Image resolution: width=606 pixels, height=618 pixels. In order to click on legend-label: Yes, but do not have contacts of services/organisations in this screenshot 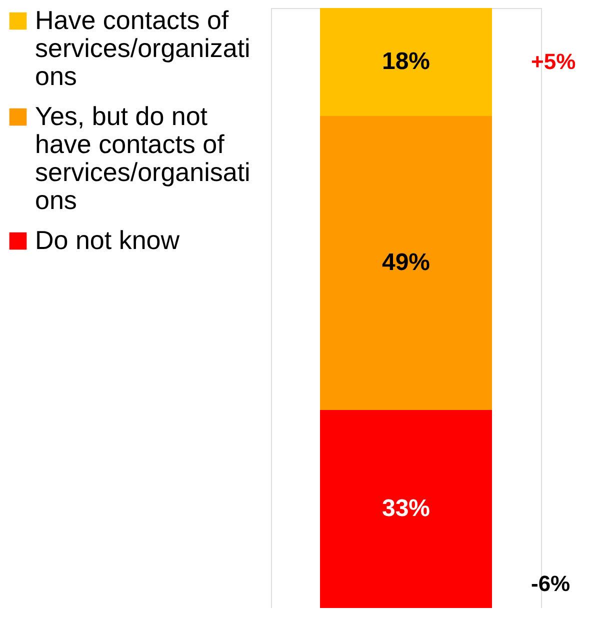, I will do `click(142, 158)`.